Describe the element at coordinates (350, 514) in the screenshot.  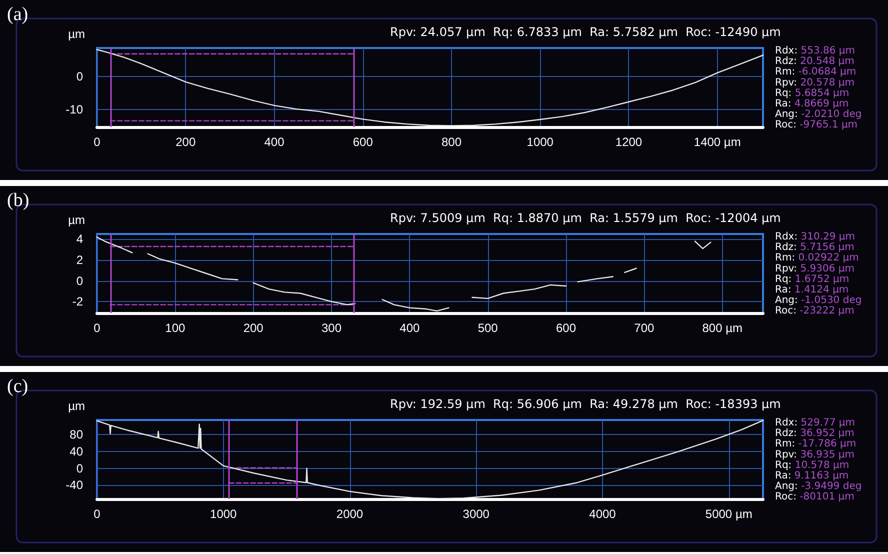
I see `x-tick-label: 2000` at that location.